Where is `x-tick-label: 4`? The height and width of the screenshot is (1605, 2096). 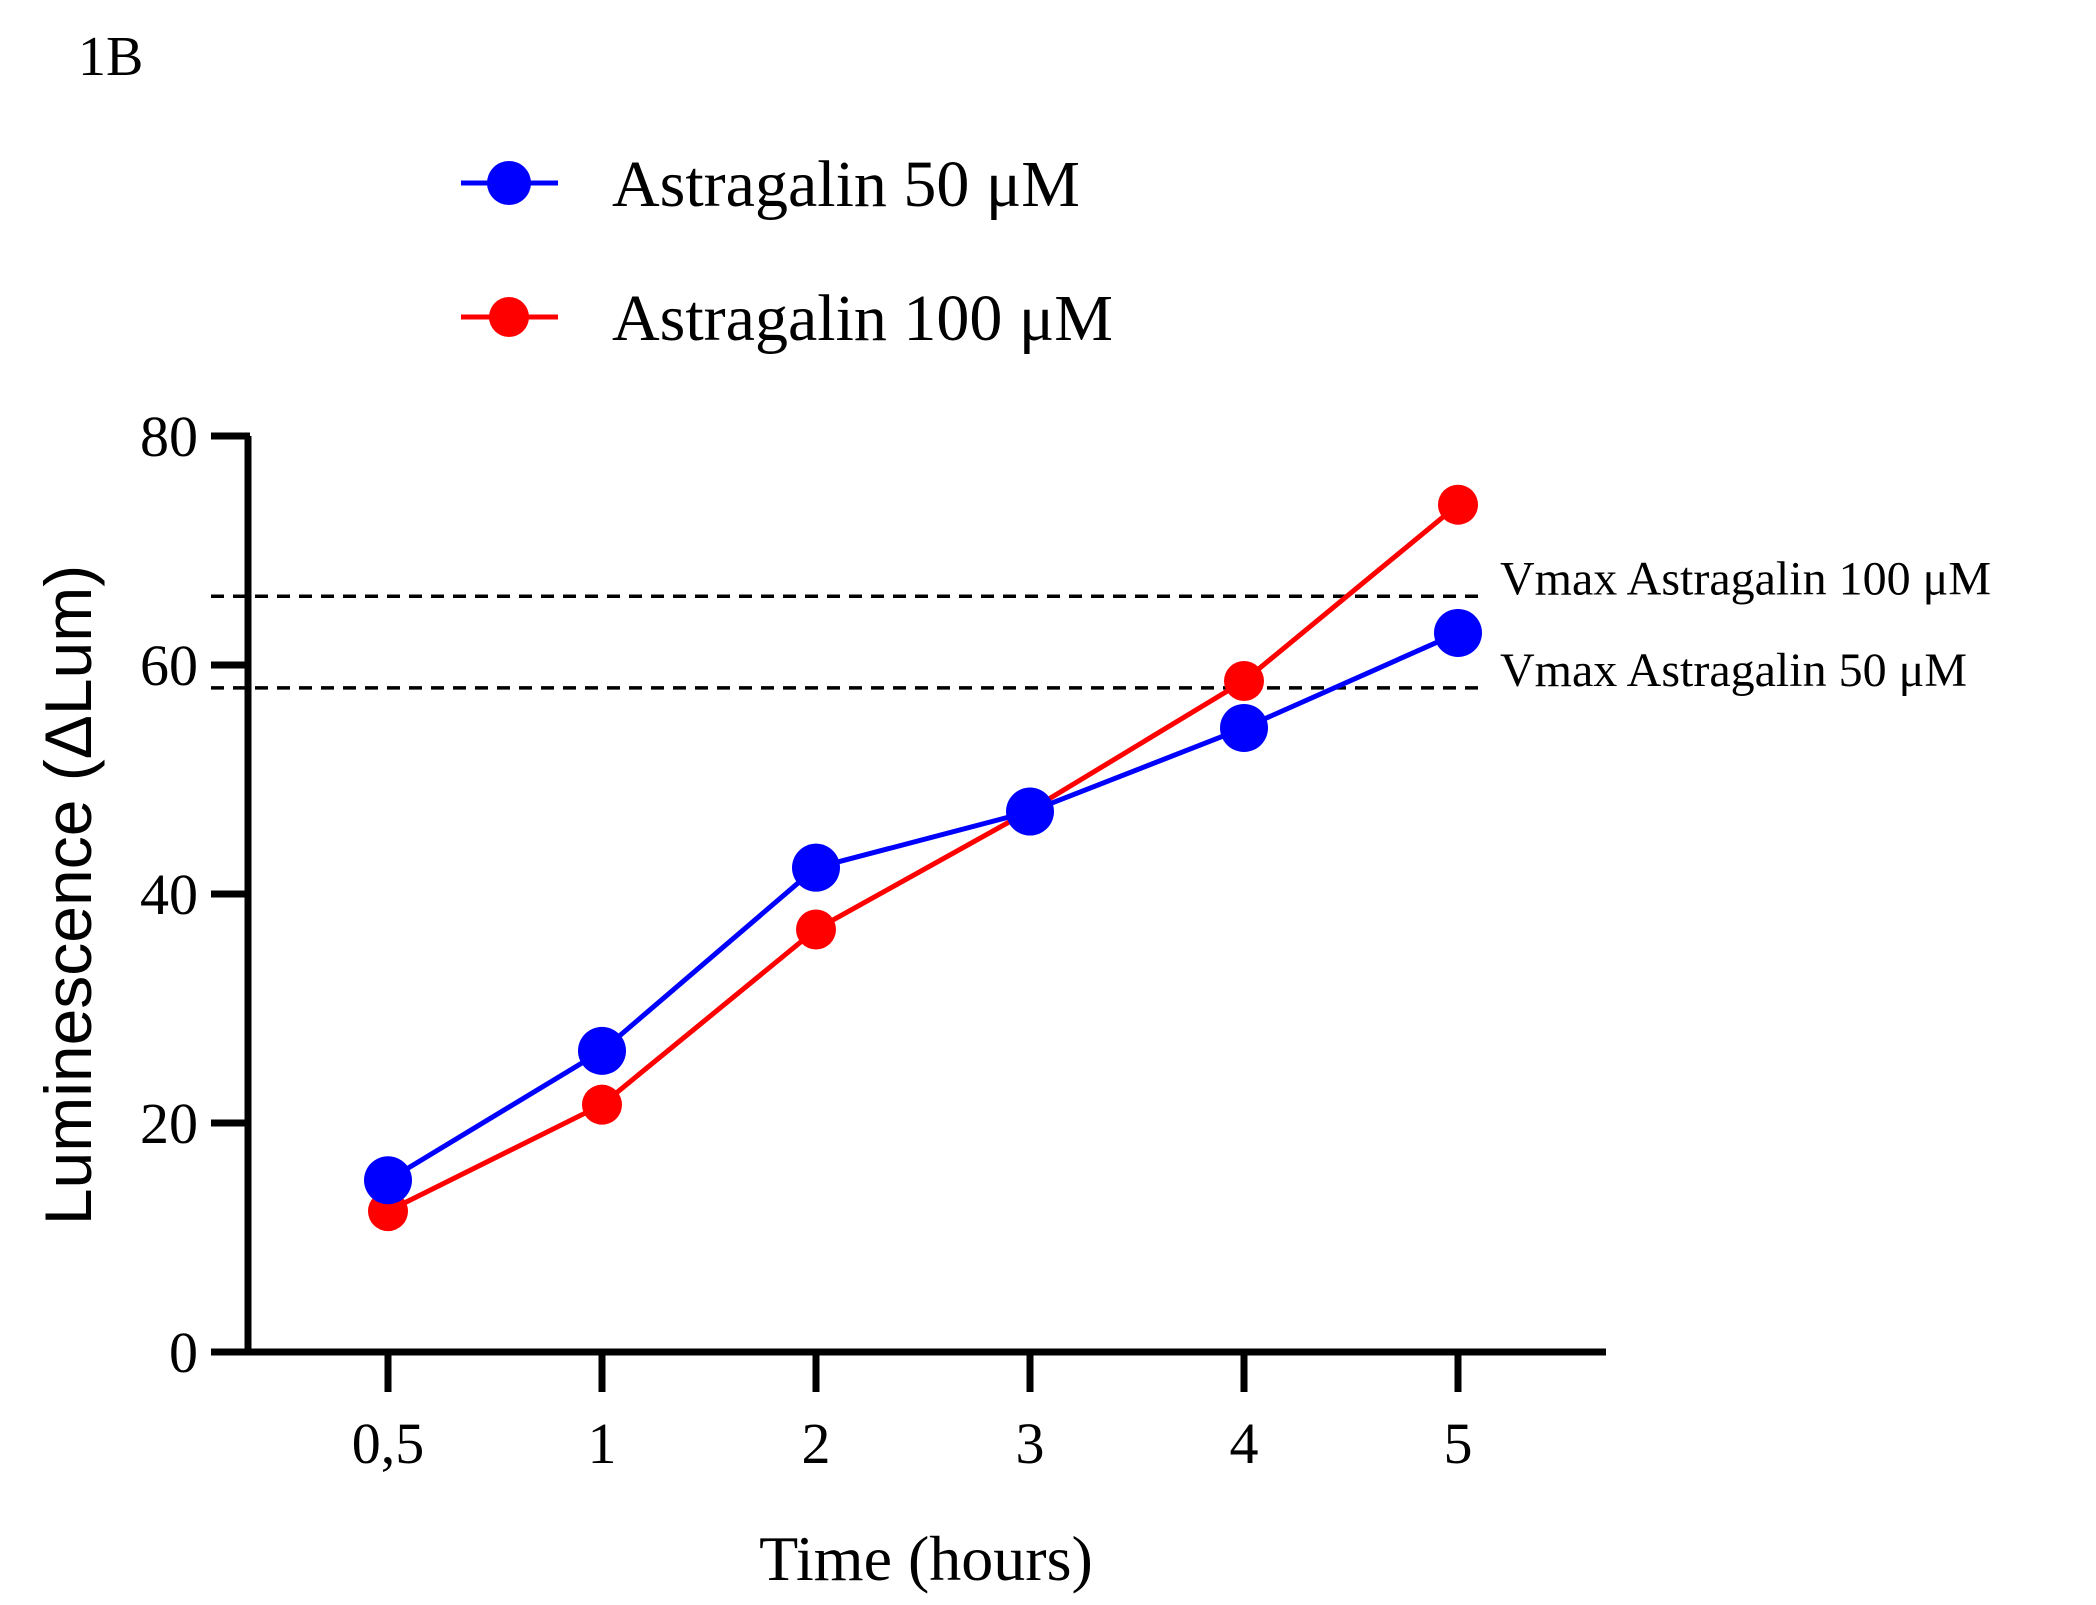
x-tick-label: 4 is located at coordinates (1244, 1443).